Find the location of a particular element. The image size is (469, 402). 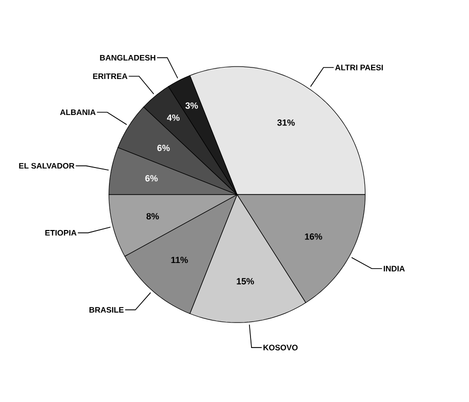

data-label: 16% is located at coordinates (313, 236).